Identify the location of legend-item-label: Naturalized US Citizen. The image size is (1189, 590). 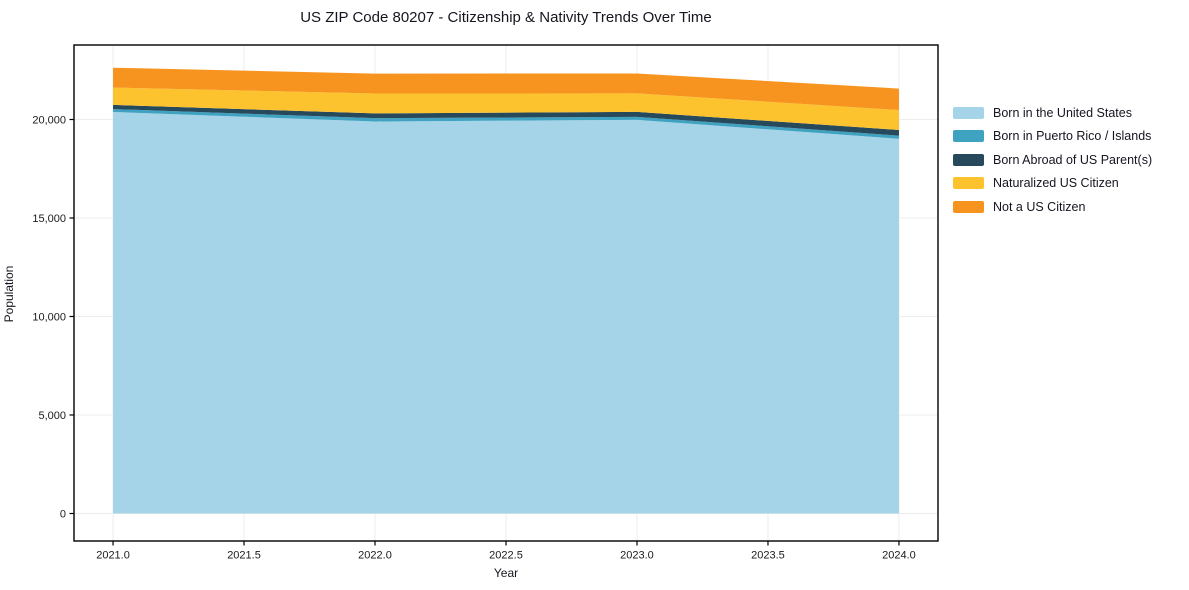
(1056, 183).